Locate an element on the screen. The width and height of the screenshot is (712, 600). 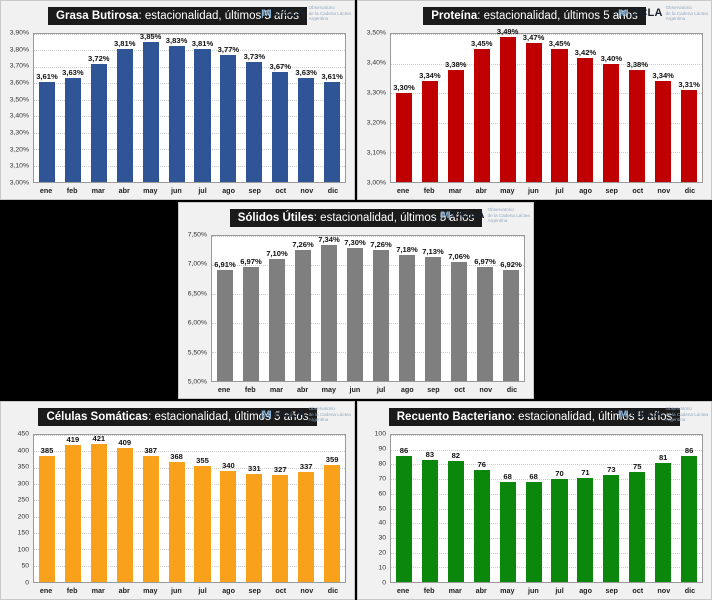
bar-group-abr: 3,45% is located at coordinates (482, 108).